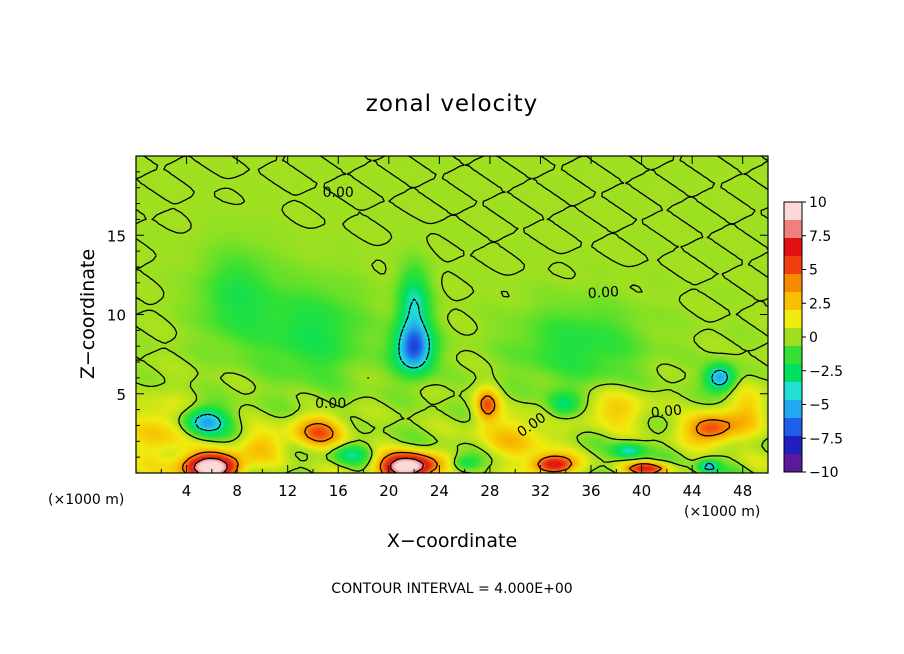 The width and height of the screenshot is (904, 654). Describe the element at coordinates (540, 491) in the screenshot. I see `x-tick-label: 32` at that location.